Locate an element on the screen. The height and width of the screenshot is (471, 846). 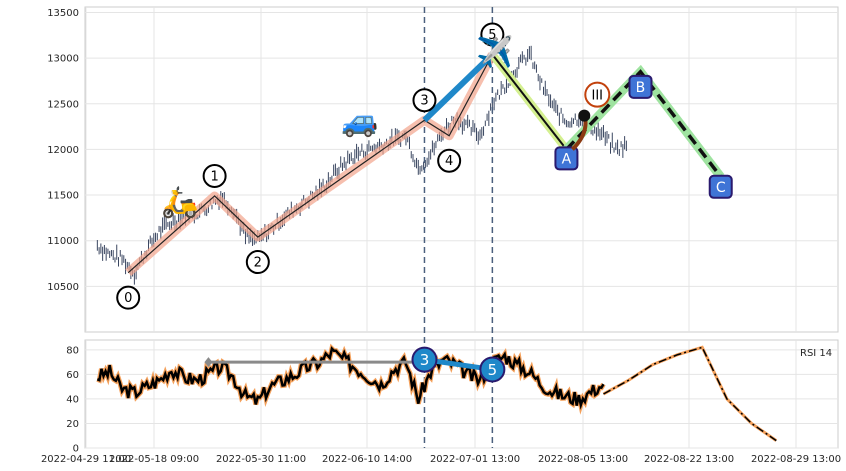
y-tick-label: 11500 is located at coordinates (63, 196).